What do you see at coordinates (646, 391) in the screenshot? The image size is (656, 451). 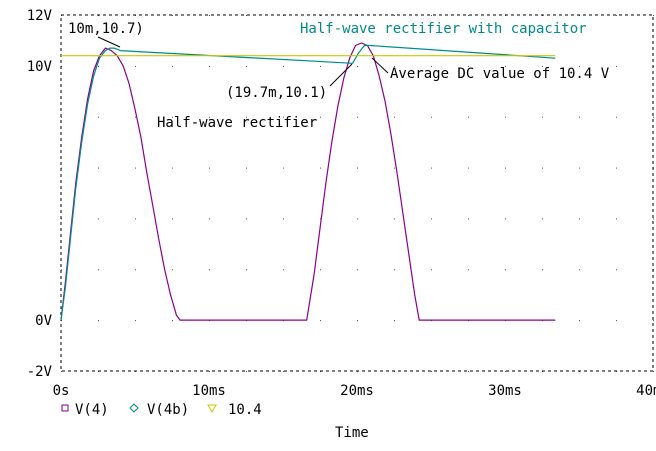 I see `x-tick-label: 40ms` at bounding box center [646, 391].